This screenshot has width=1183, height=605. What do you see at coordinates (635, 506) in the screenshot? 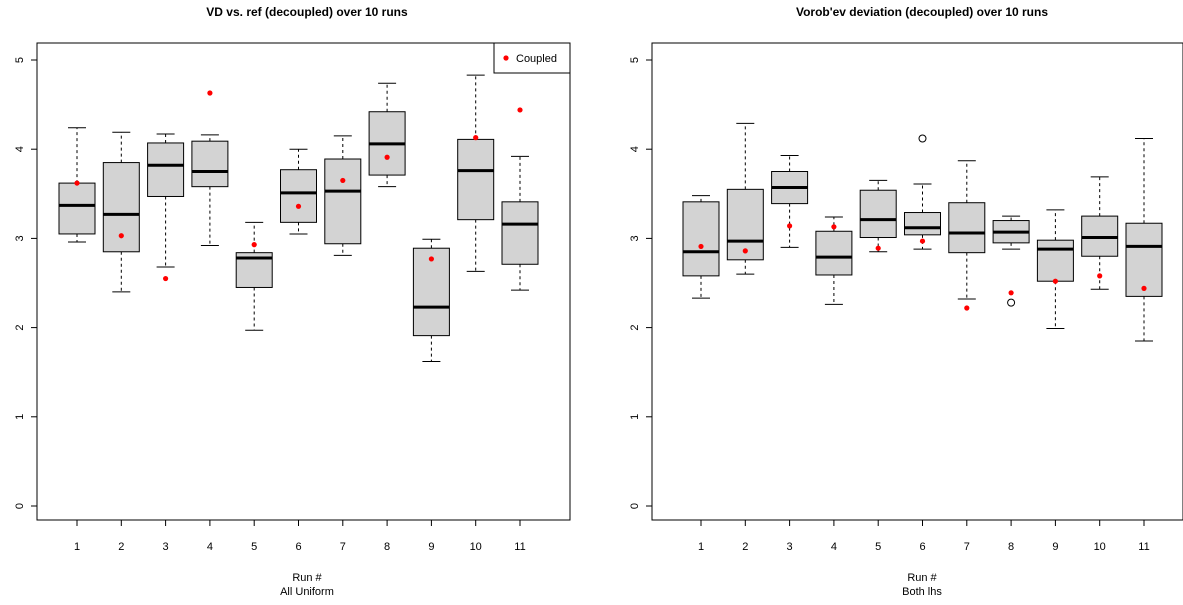
I see `right-y-tick-label: 0` at bounding box center [635, 506].